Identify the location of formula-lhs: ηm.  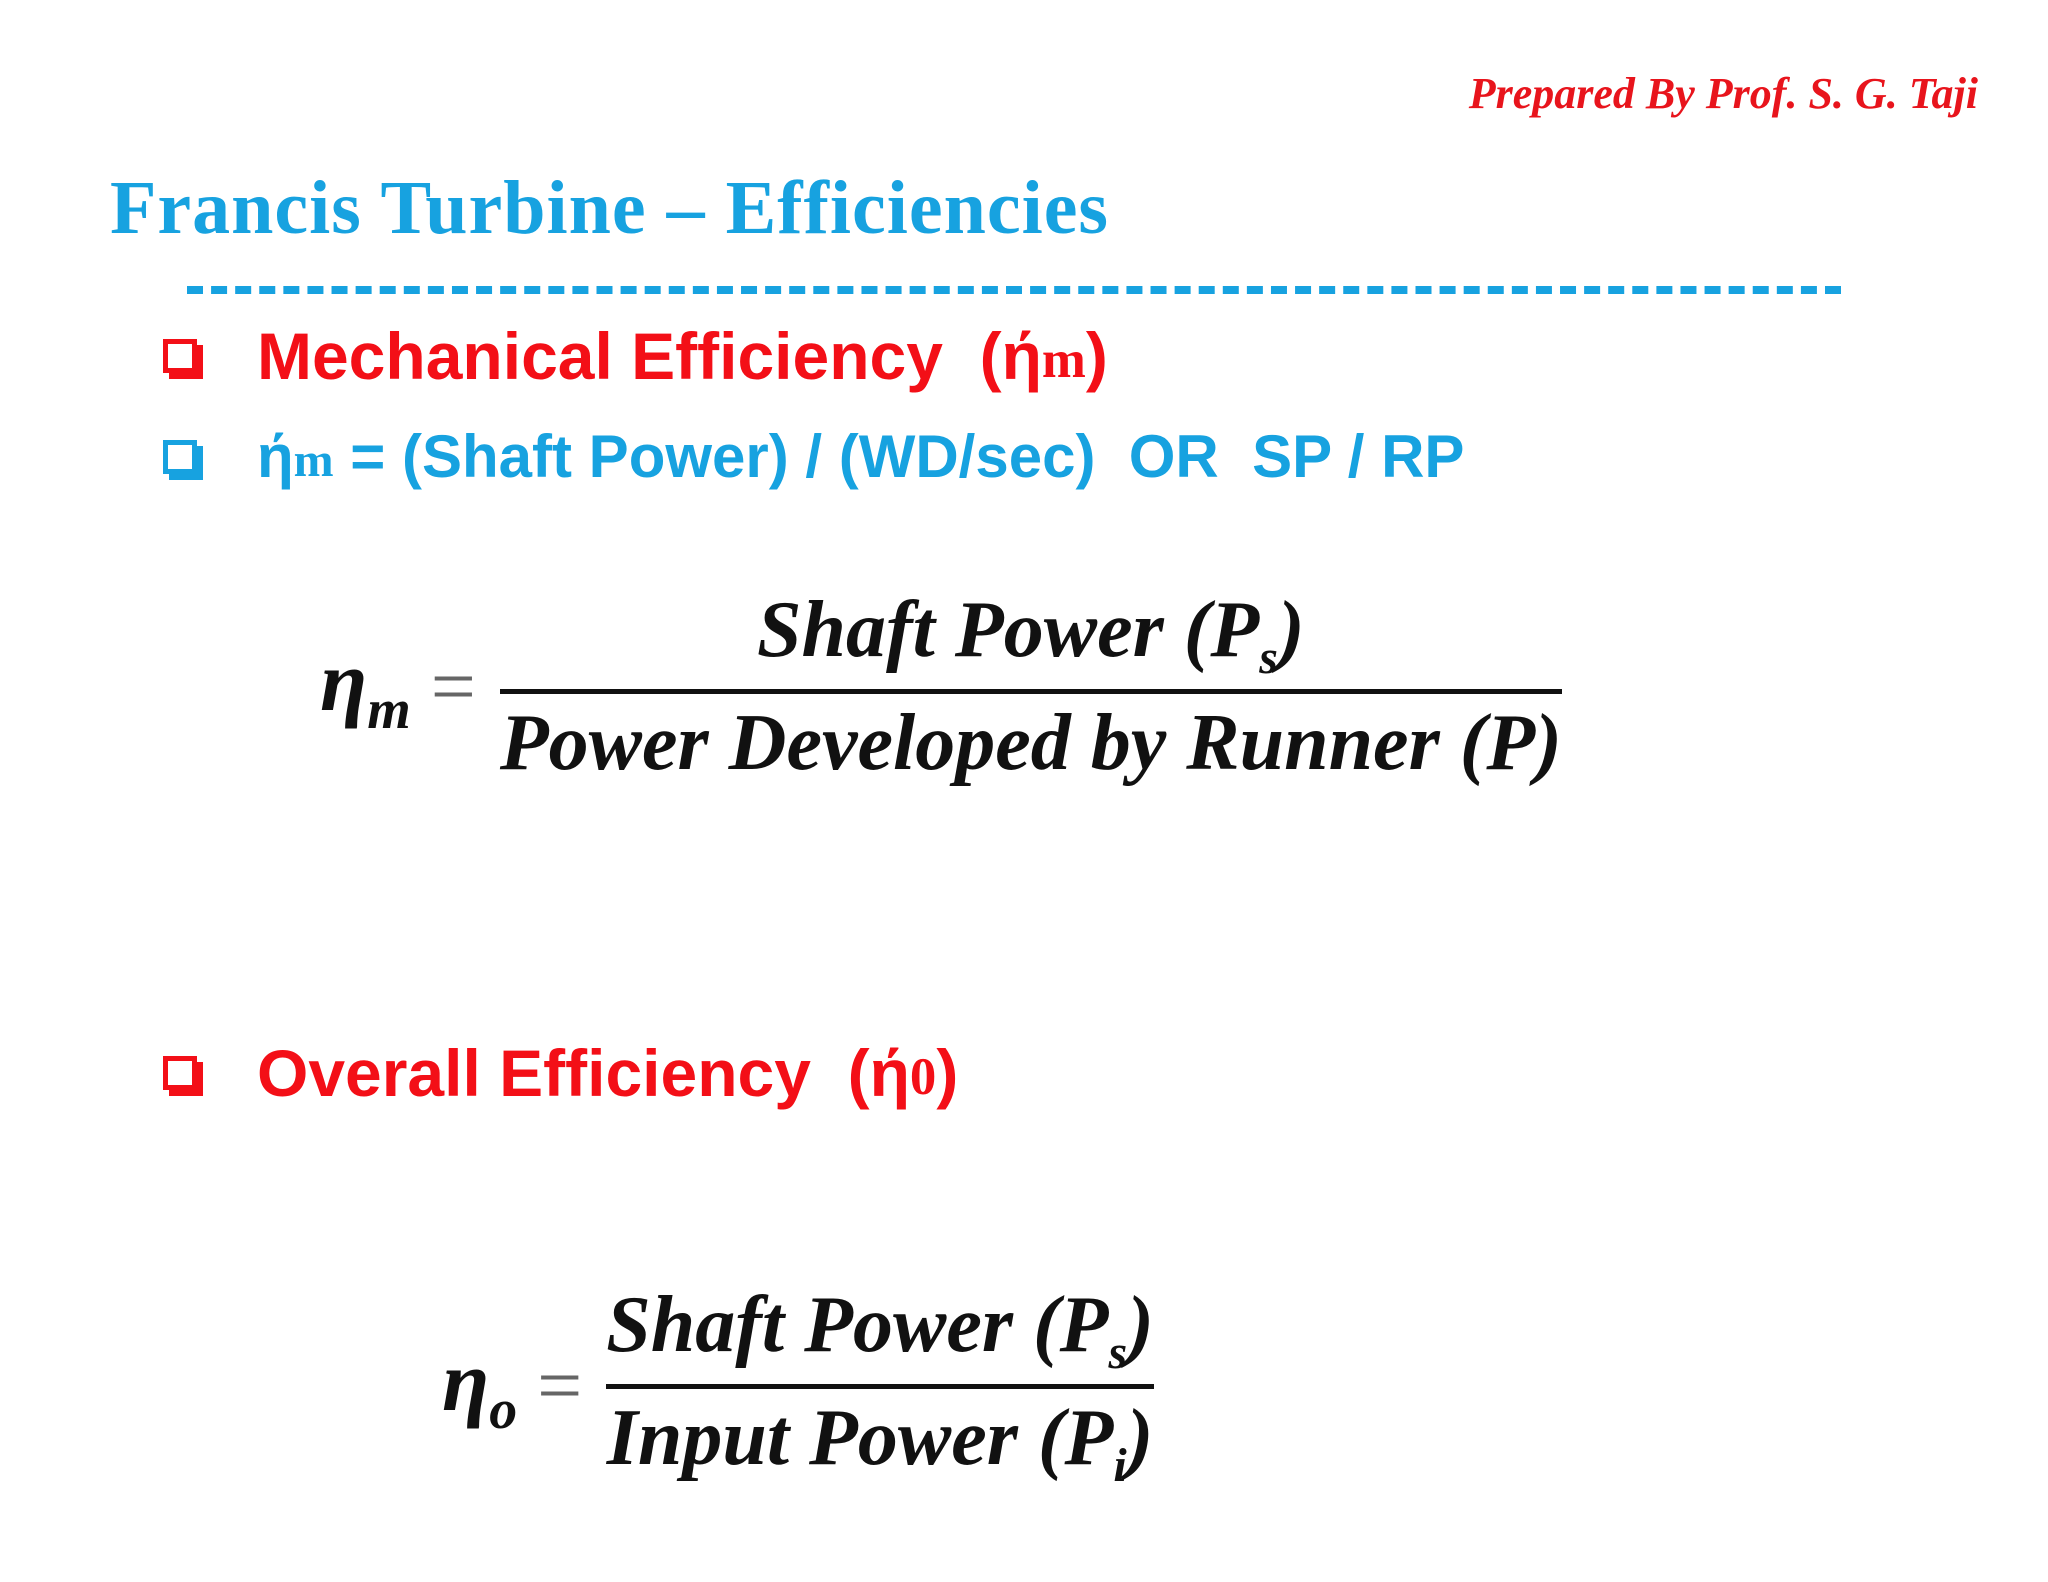
(365, 686).